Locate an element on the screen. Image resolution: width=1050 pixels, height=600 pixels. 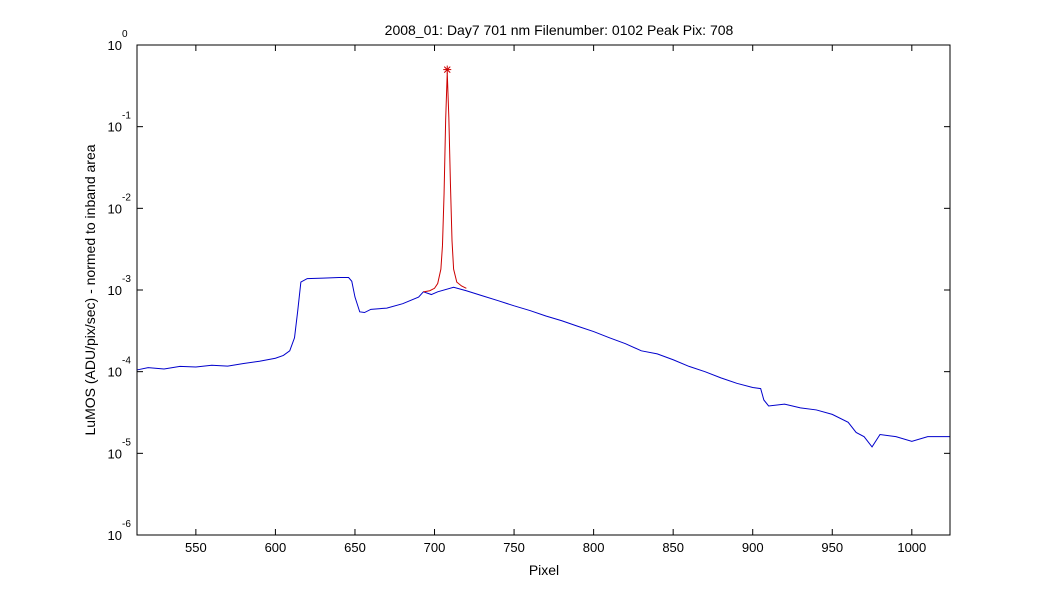
y-tick-label--5: 10 is located at coordinates (115, 453).